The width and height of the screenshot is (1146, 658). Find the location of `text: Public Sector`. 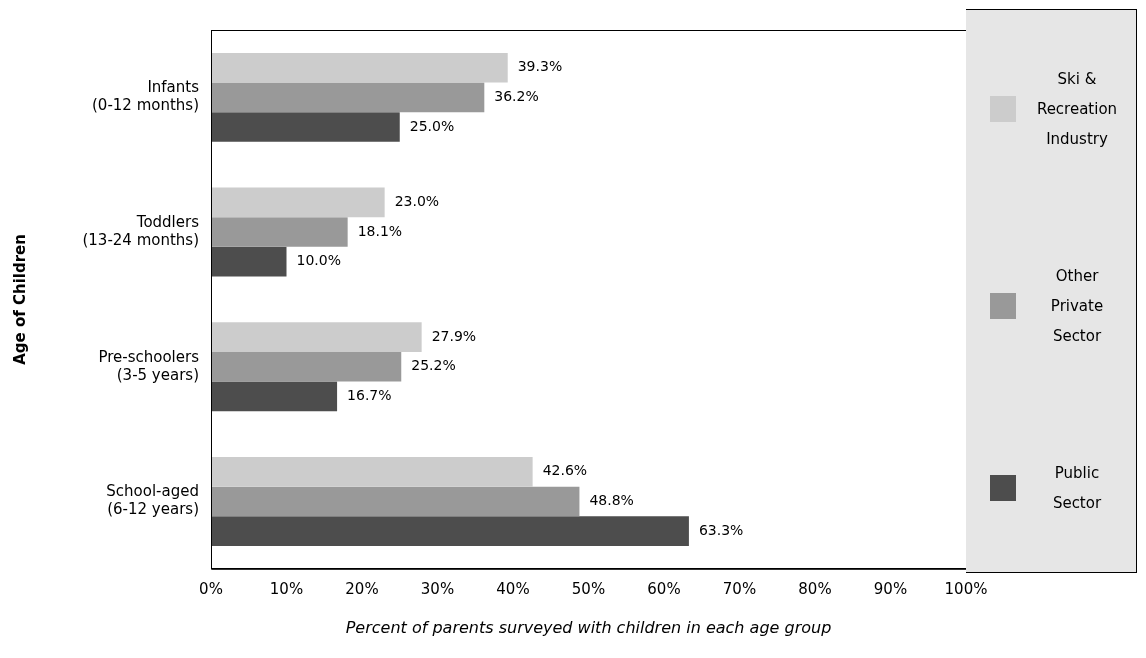

text: Public Sector is located at coordinates (1077, 489).